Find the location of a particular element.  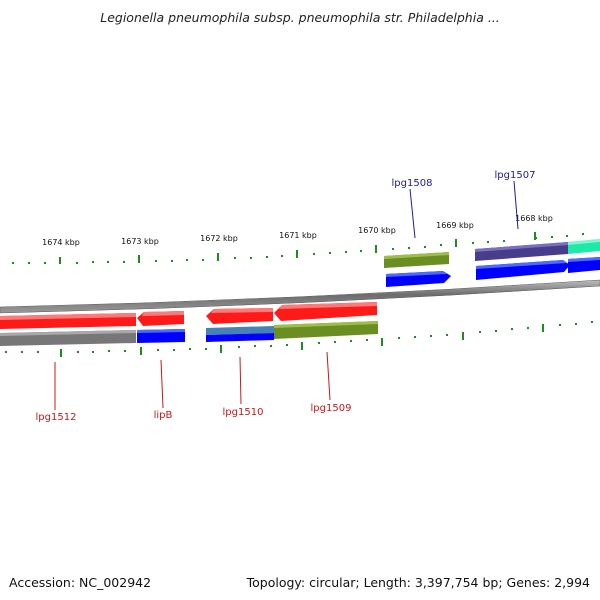

lower-major-ticks is located at coordinates (302, 340).